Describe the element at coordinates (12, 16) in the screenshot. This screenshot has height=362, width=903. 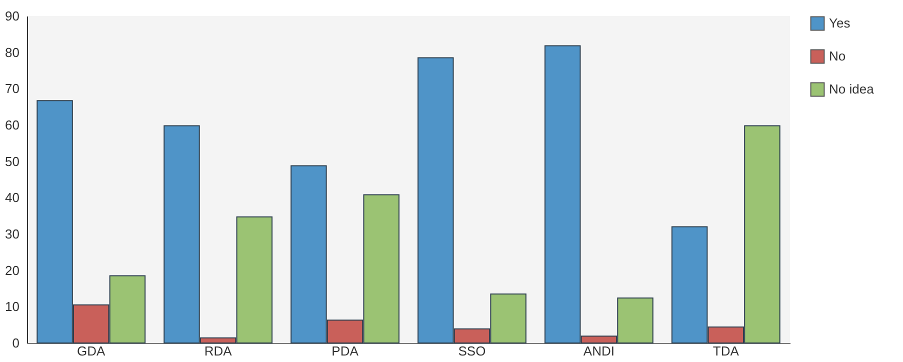
I see `y-tick-label: 90` at that location.